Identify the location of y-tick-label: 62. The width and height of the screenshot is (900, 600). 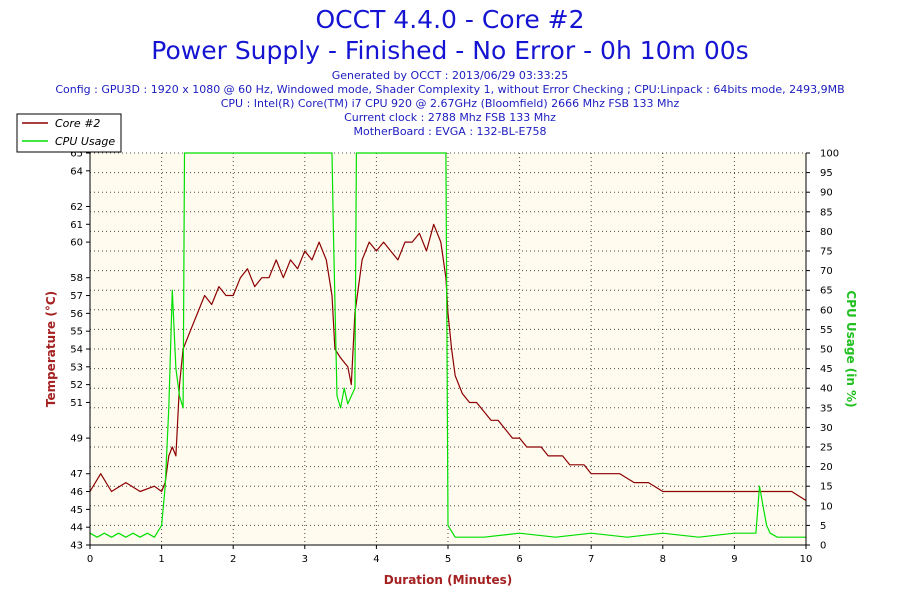
(76, 207).